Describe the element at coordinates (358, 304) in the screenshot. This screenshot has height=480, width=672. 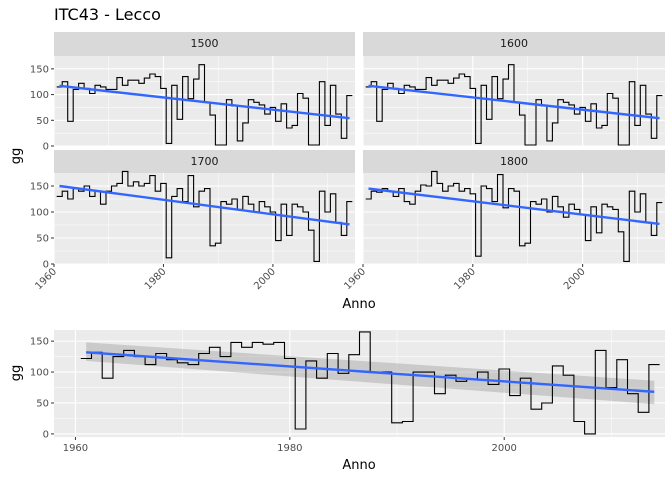
I see `top-x-axis-title: Anno` at that location.